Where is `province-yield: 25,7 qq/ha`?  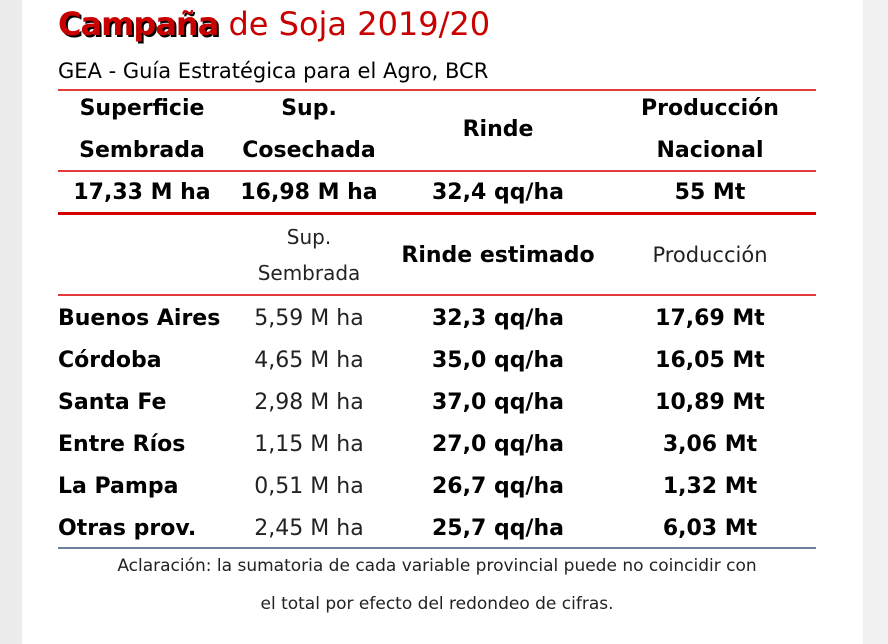
province-yield: 25,7 qq/ha is located at coordinates (498, 528).